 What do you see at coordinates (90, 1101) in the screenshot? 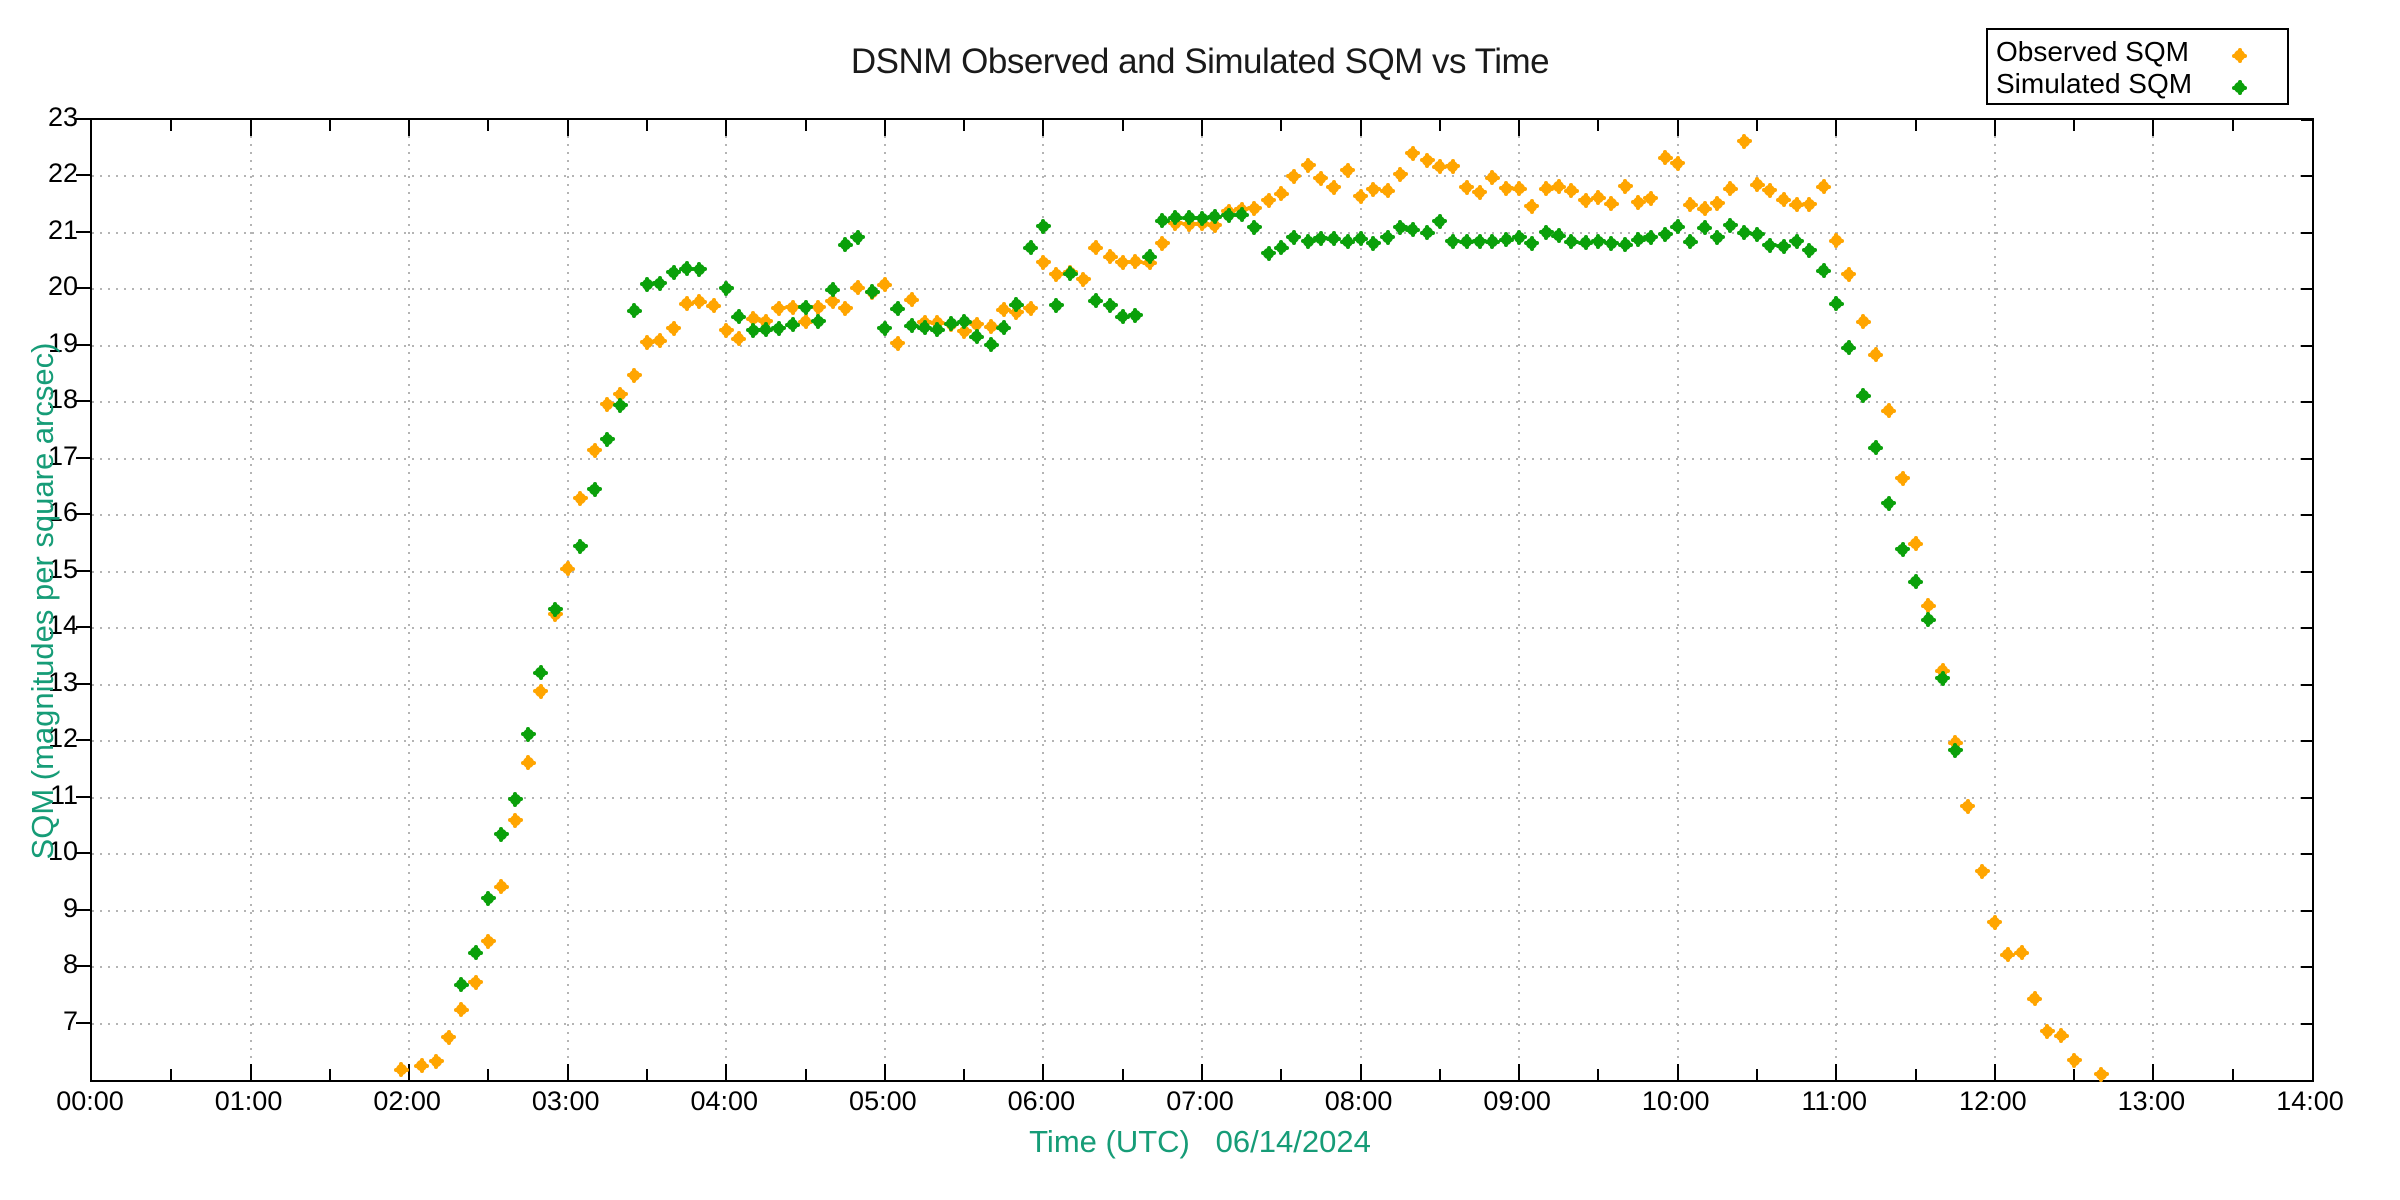
I see `x-tick-label: 00:00` at bounding box center [90, 1101].